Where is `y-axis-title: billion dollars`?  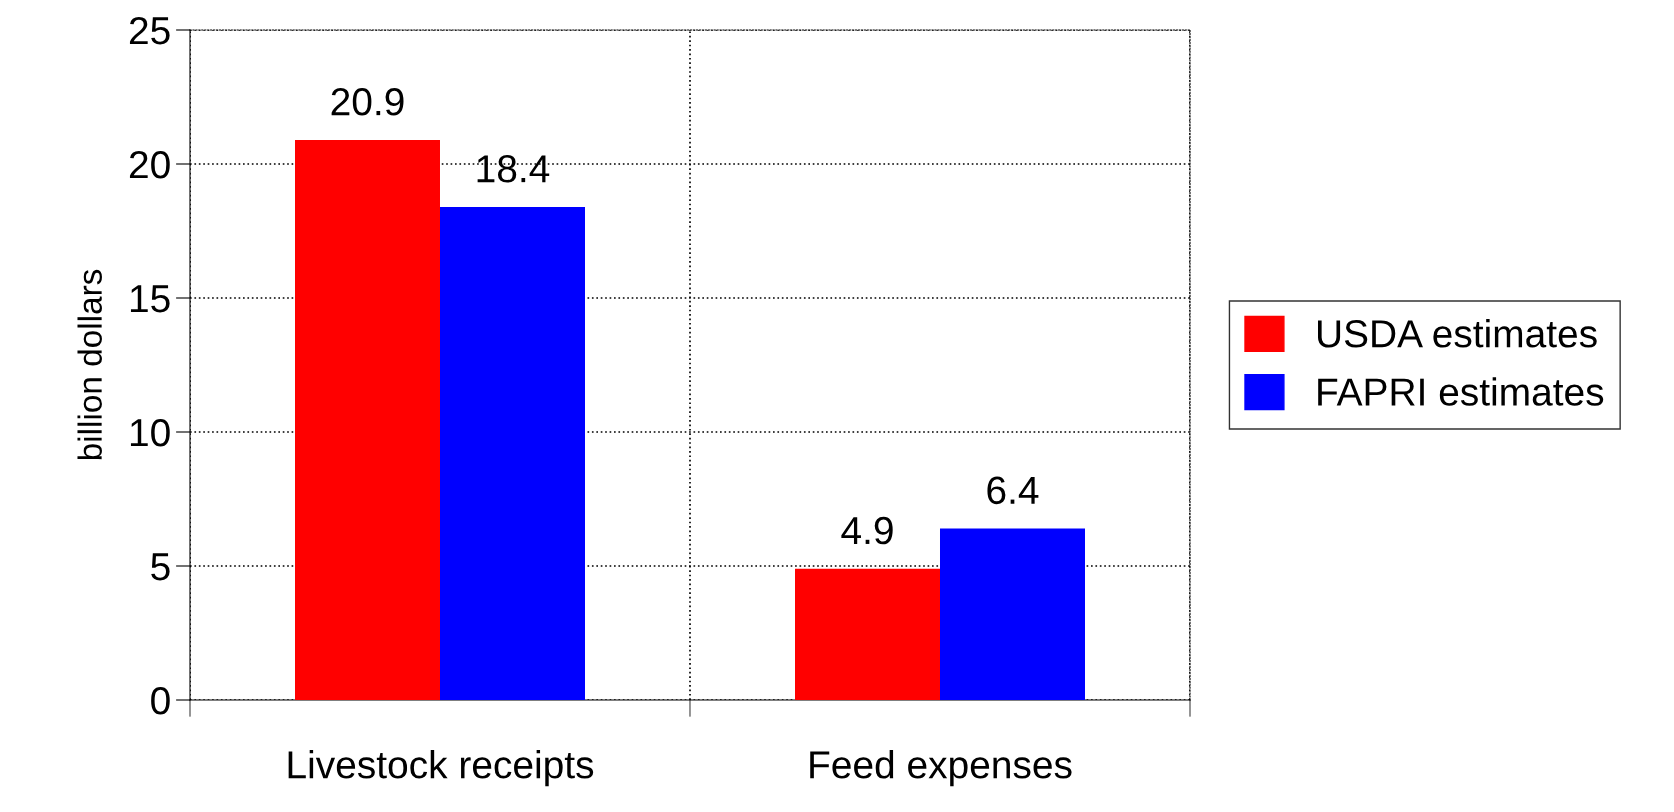 y-axis-title: billion dollars is located at coordinates (89, 364).